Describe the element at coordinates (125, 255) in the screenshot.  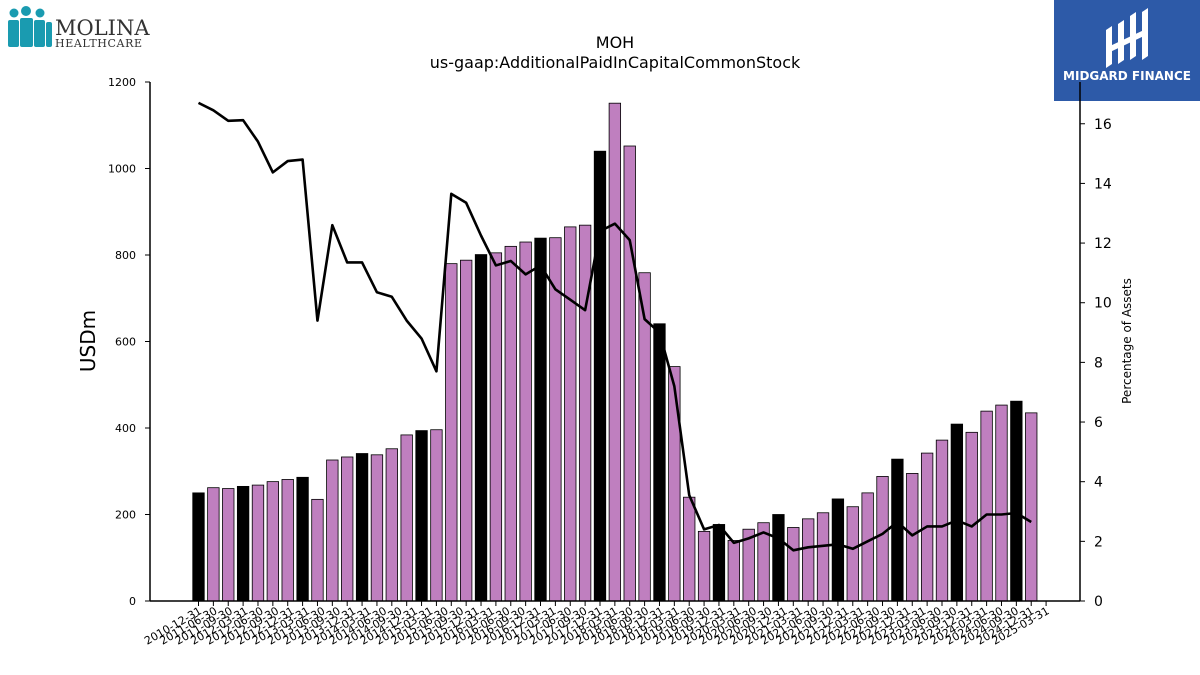
I see `y-tick-label: 800` at that location.